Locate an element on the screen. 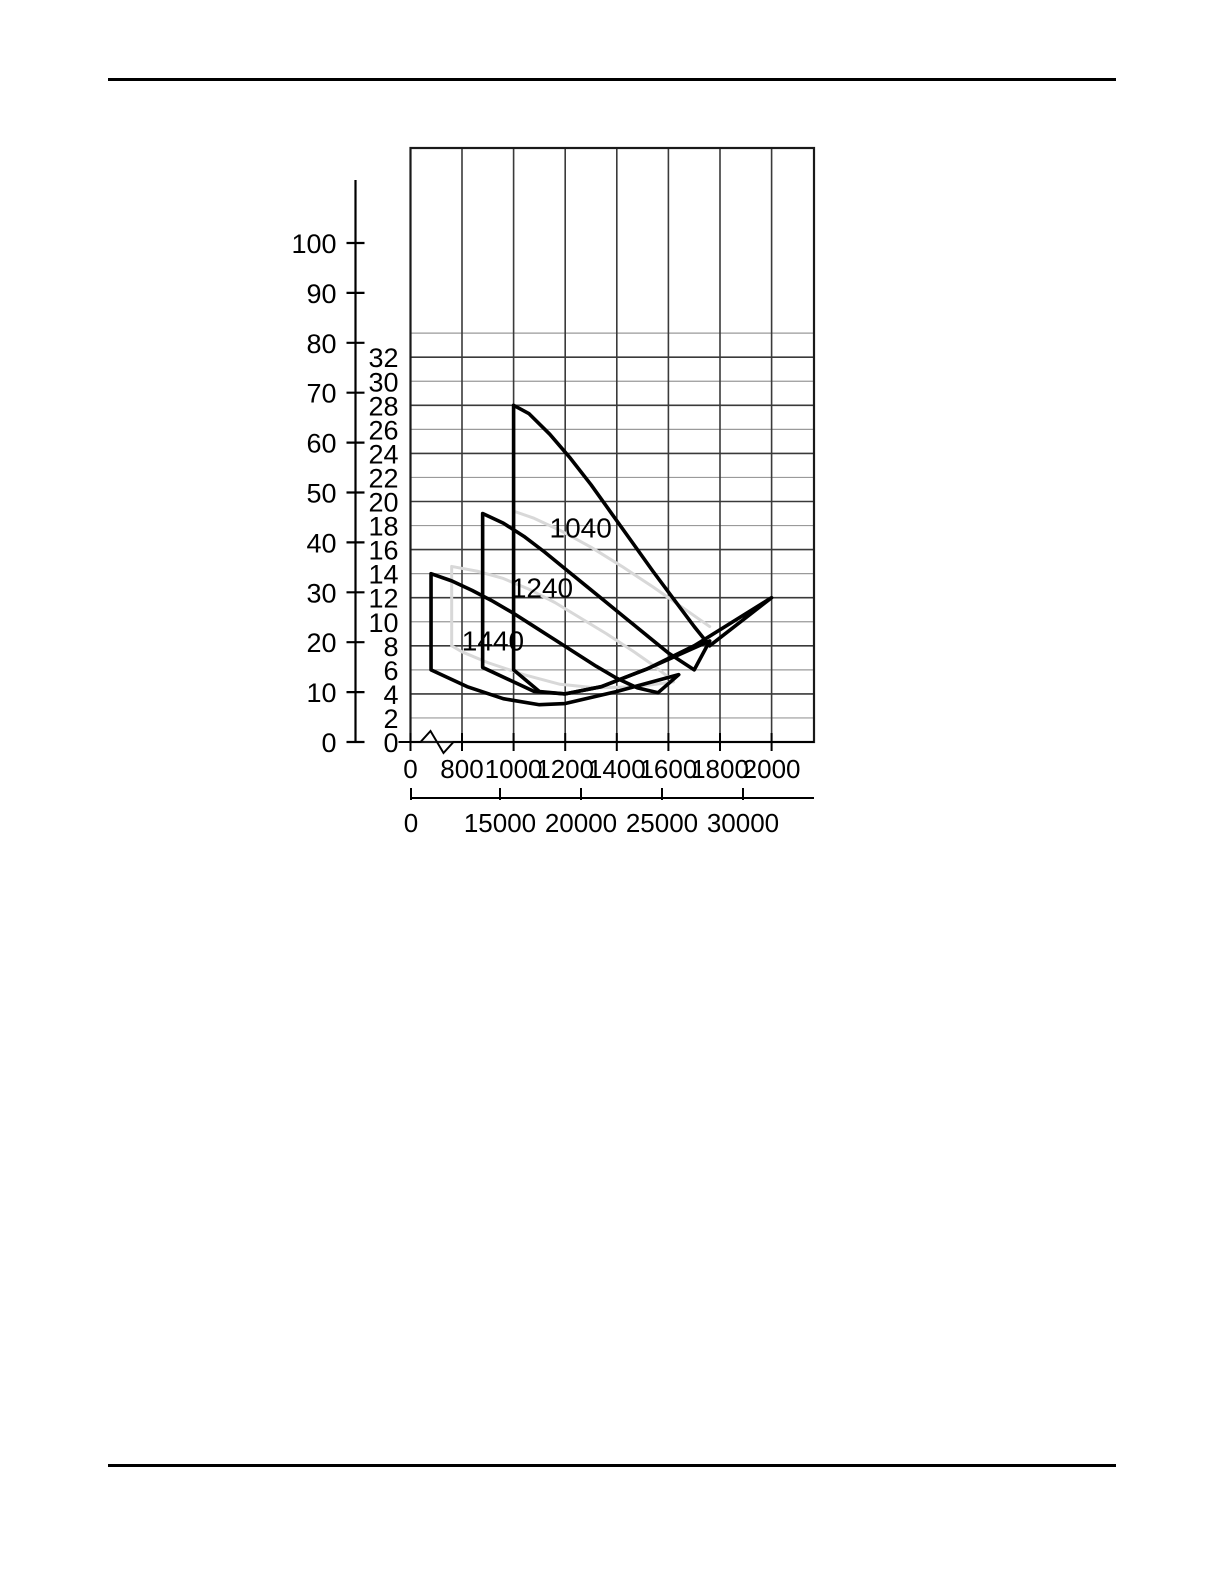 The height and width of the screenshot is (1584, 1224). svg-text: 12 is located at coordinates (383, 599).